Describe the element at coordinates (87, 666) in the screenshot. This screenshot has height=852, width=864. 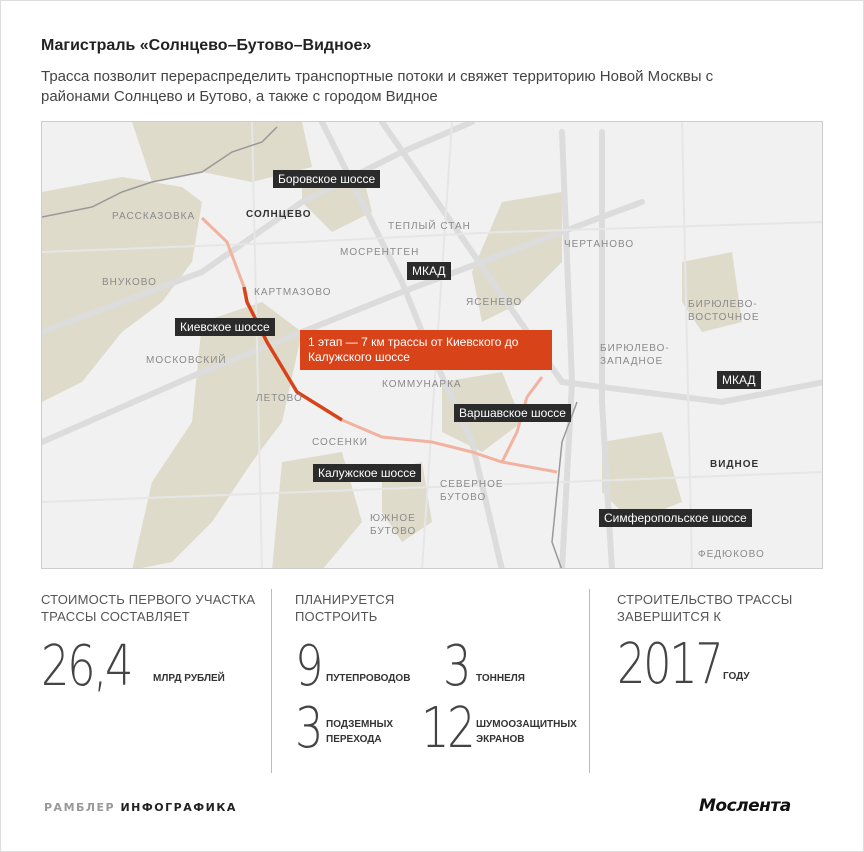
I see `cost-value: 26,4` at that location.